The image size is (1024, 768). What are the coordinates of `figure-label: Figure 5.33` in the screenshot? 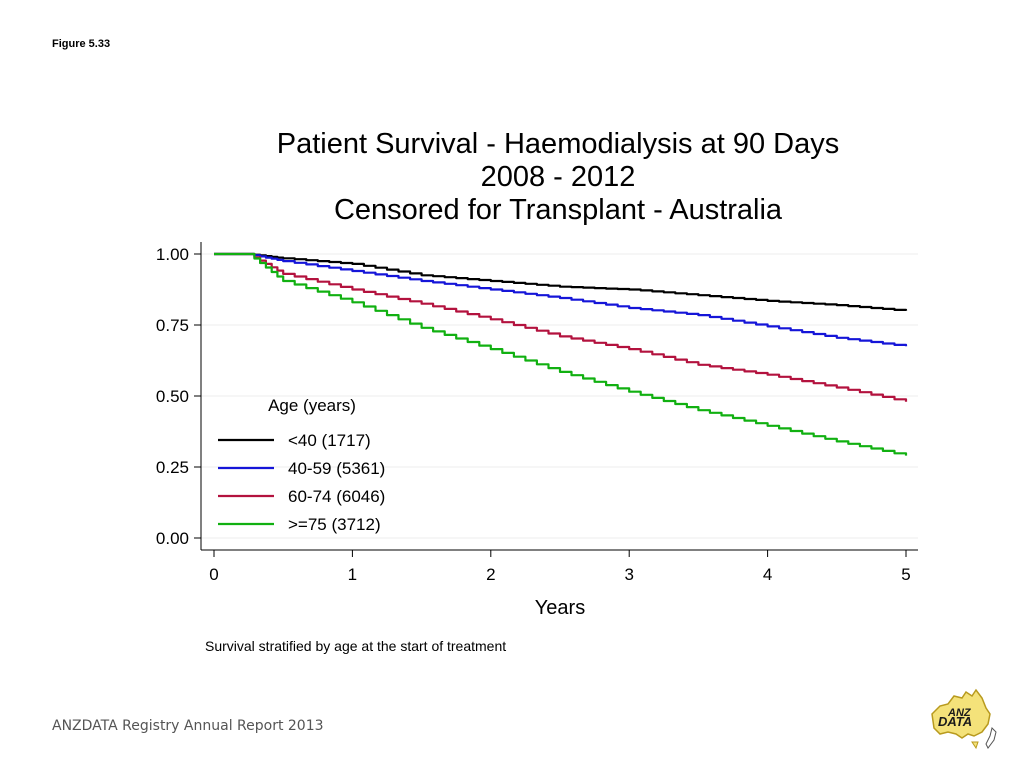 It's located at (81, 44).